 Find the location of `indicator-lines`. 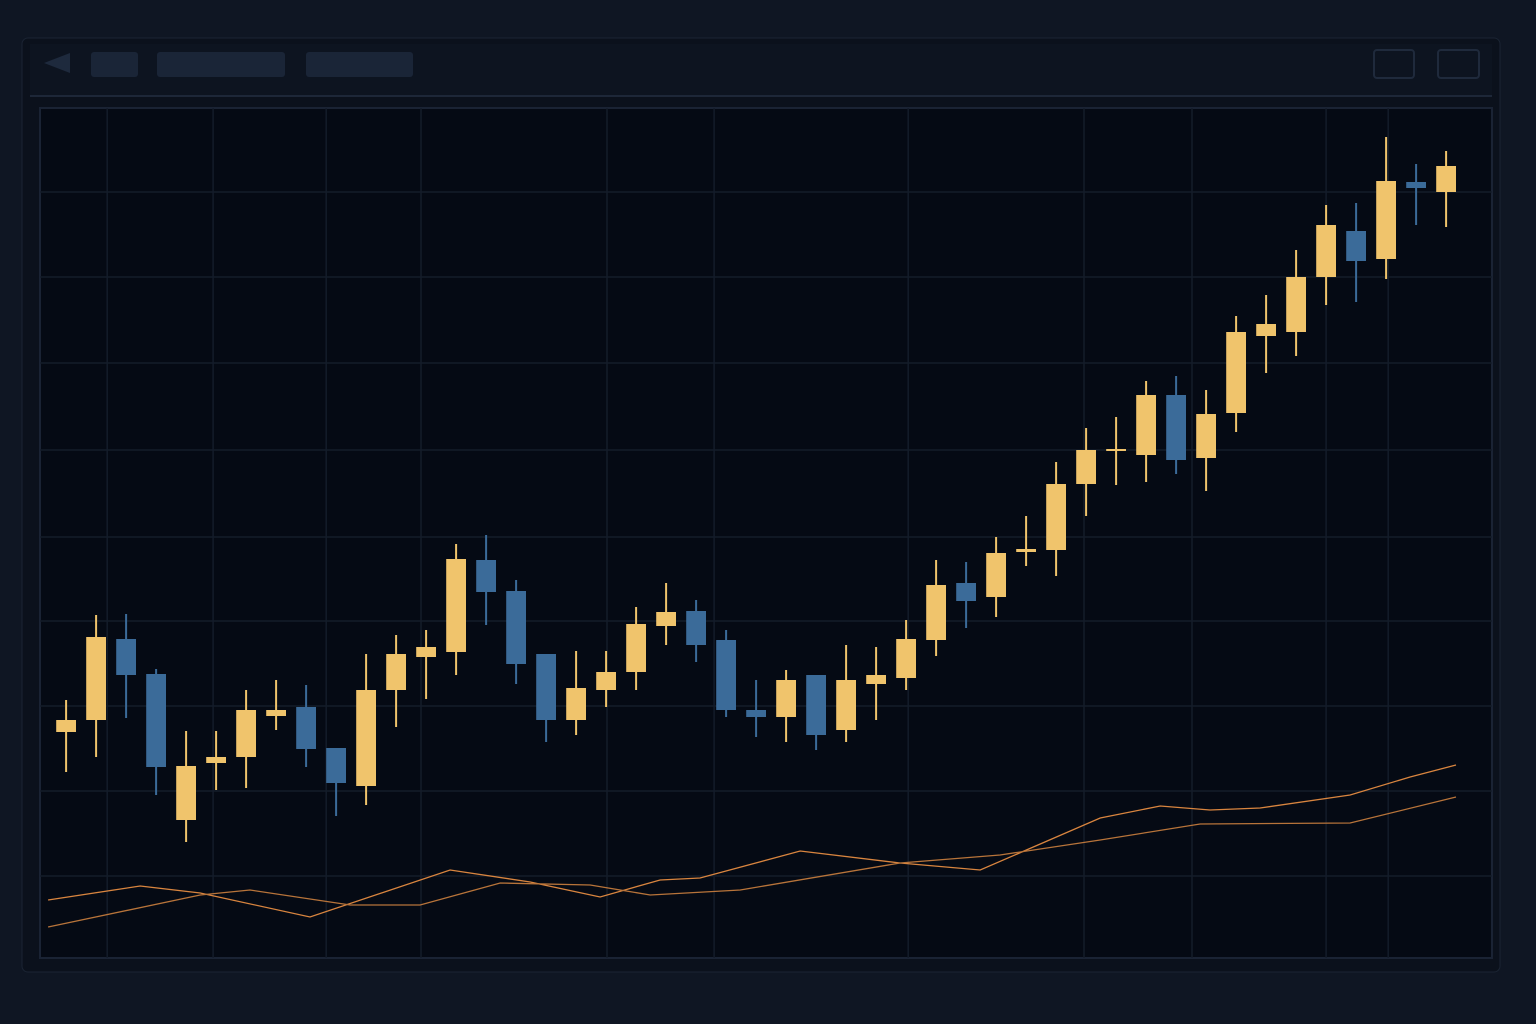

indicator-lines is located at coordinates (752, 846).